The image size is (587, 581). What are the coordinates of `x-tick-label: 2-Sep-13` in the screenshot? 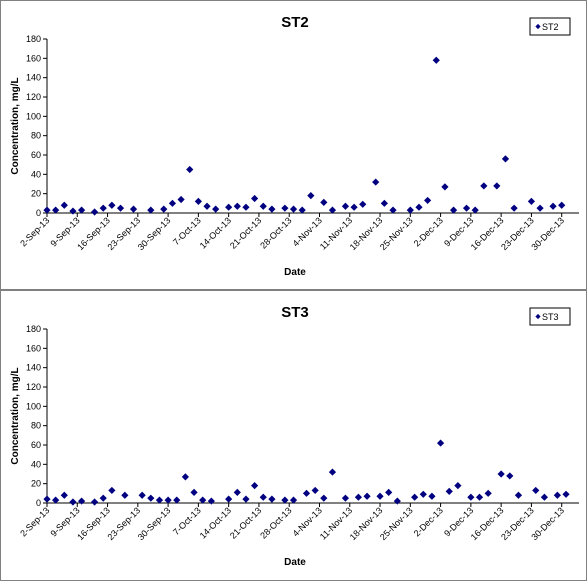 It's located at (34, 231).